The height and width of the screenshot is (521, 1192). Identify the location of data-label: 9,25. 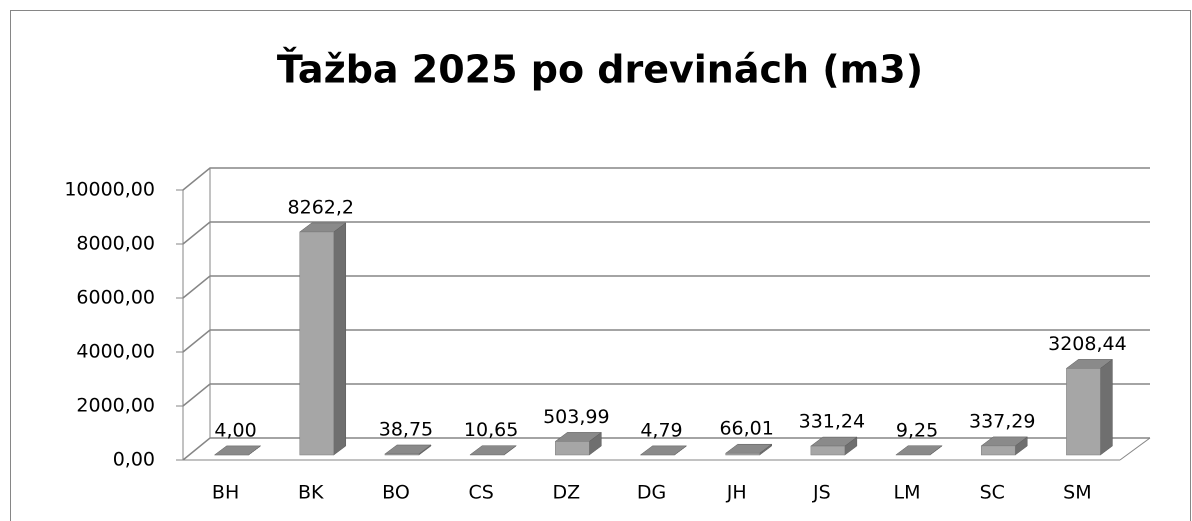
(917, 430).